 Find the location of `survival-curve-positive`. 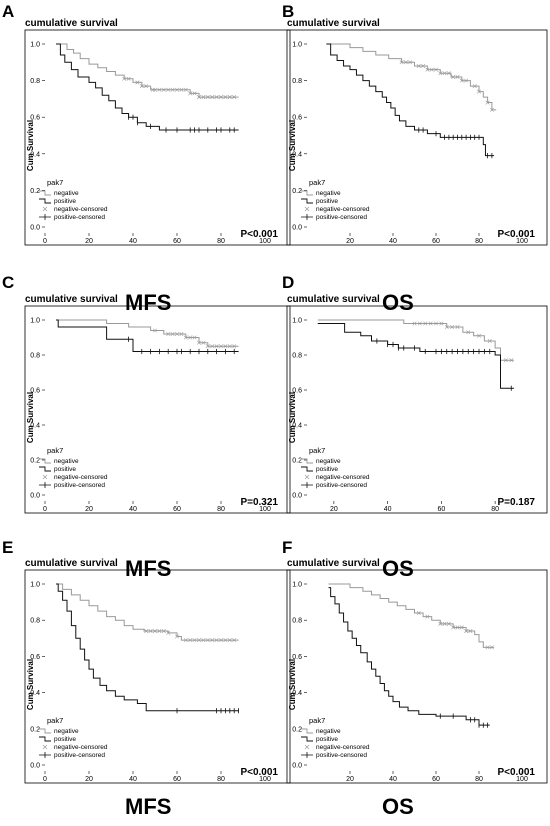

survival-curve-positive is located at coordinates (147, 647).